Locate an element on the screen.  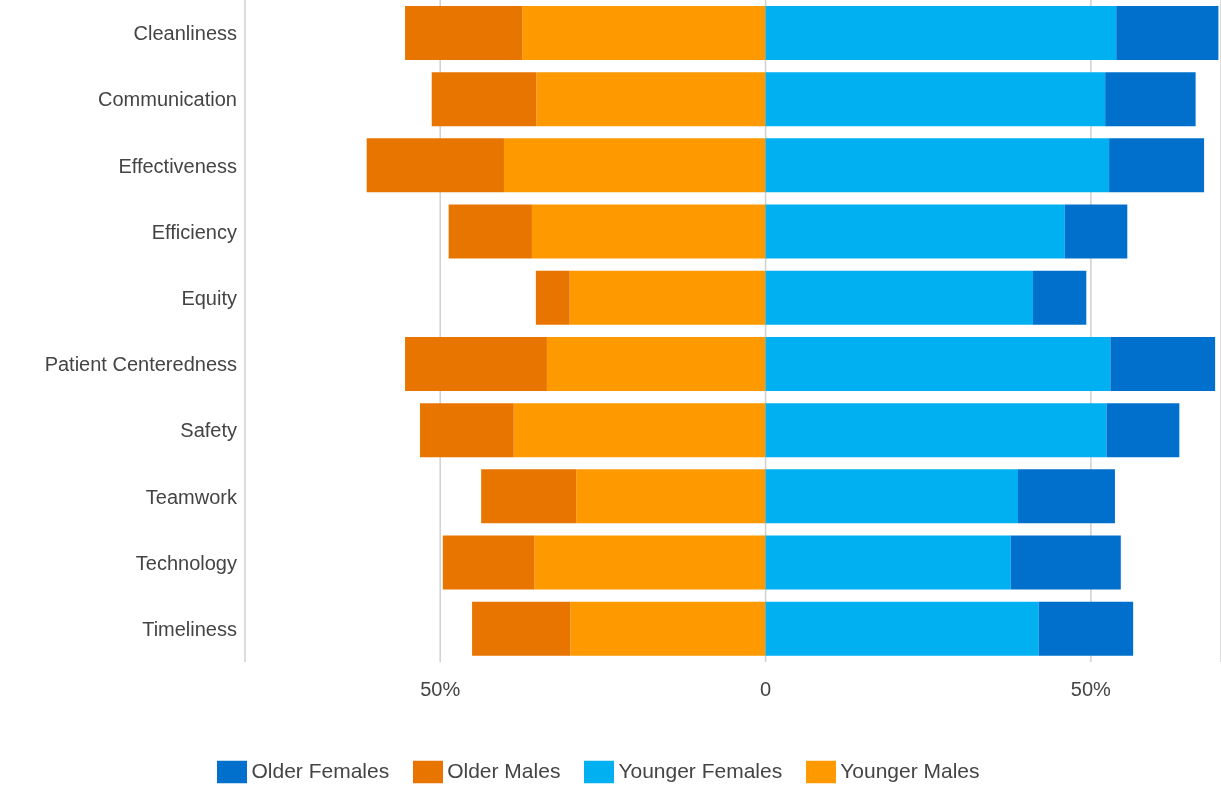
y-tick-label: Effectiveness is located at coordinates (177, 165).